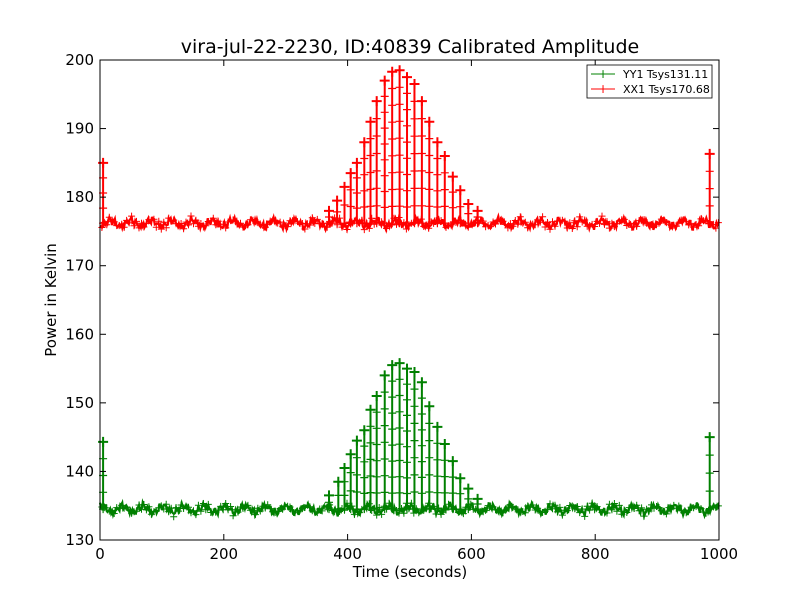 Image resolution: width=800 pixels, height=600 pixels. Describe the element at coordinates (649, 81) in the screenshot. I see `legend: + YY1 Tsys131.11 + XX1 Tsys170.68` at that location.